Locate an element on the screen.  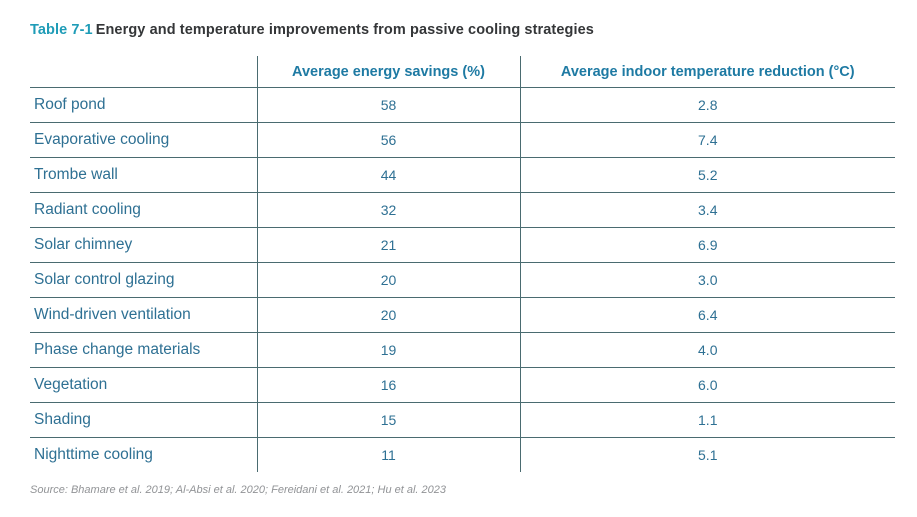
energy-savings-cell: 32 is located at coordinates (388, 210).